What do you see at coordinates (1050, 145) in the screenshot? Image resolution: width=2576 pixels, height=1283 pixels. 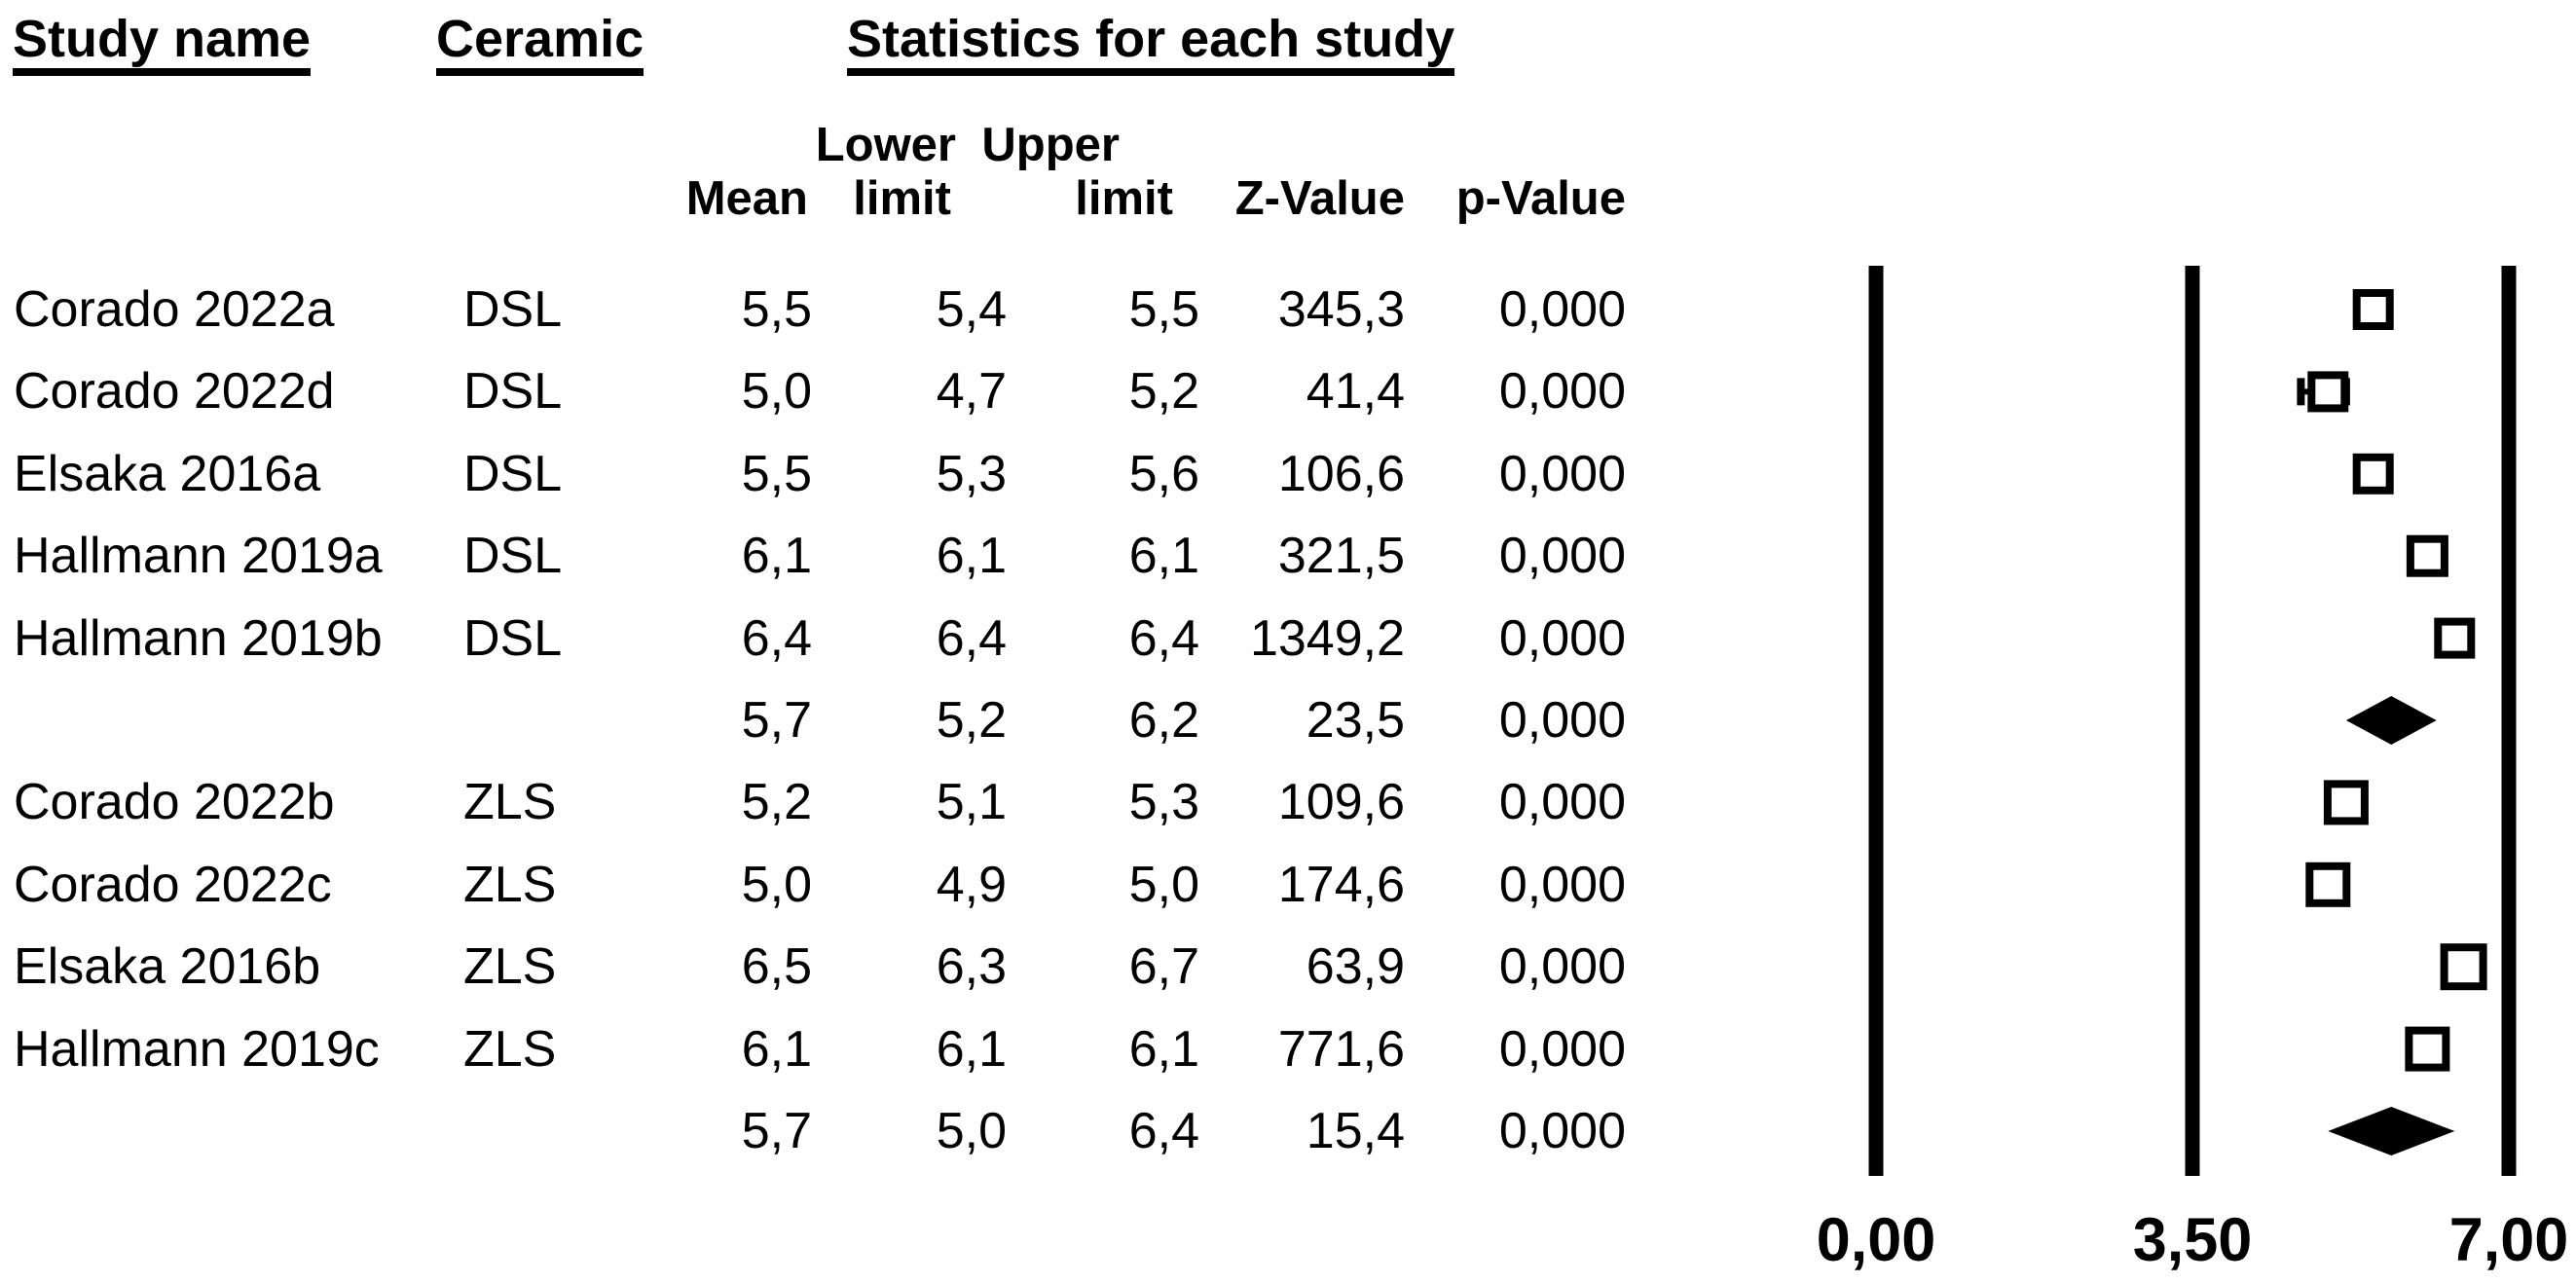 I see `upper-header: Upper` at bounding box center [1050, 145].